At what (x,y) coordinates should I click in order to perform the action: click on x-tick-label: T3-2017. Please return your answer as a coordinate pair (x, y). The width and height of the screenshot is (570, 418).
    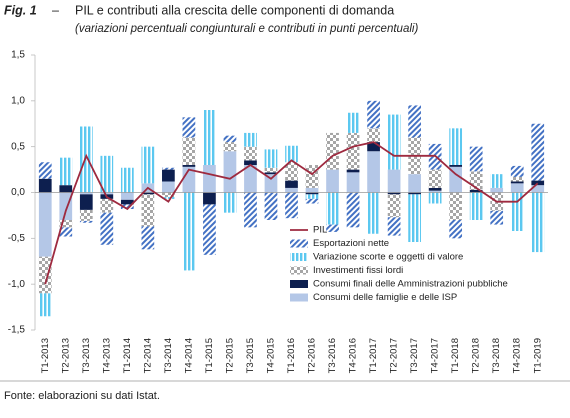
    Looking at the image, I should click on (414, 355).